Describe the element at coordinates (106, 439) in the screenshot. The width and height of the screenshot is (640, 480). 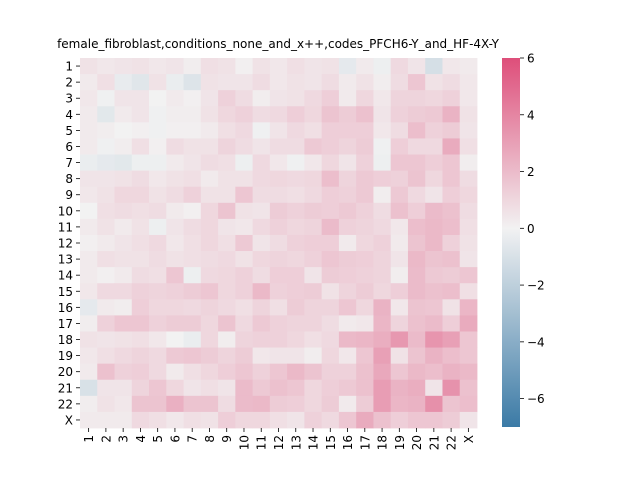
I see `x-tick-label: 2` at that location.